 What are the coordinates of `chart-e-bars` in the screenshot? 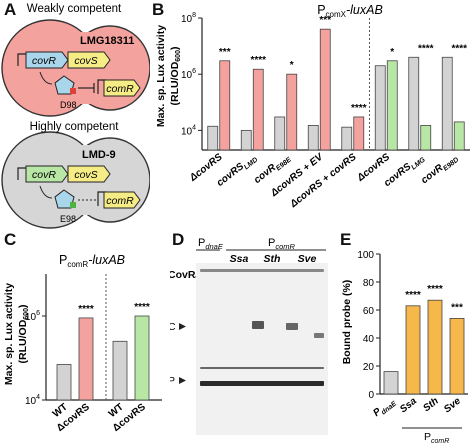 It's located at (424, 347).